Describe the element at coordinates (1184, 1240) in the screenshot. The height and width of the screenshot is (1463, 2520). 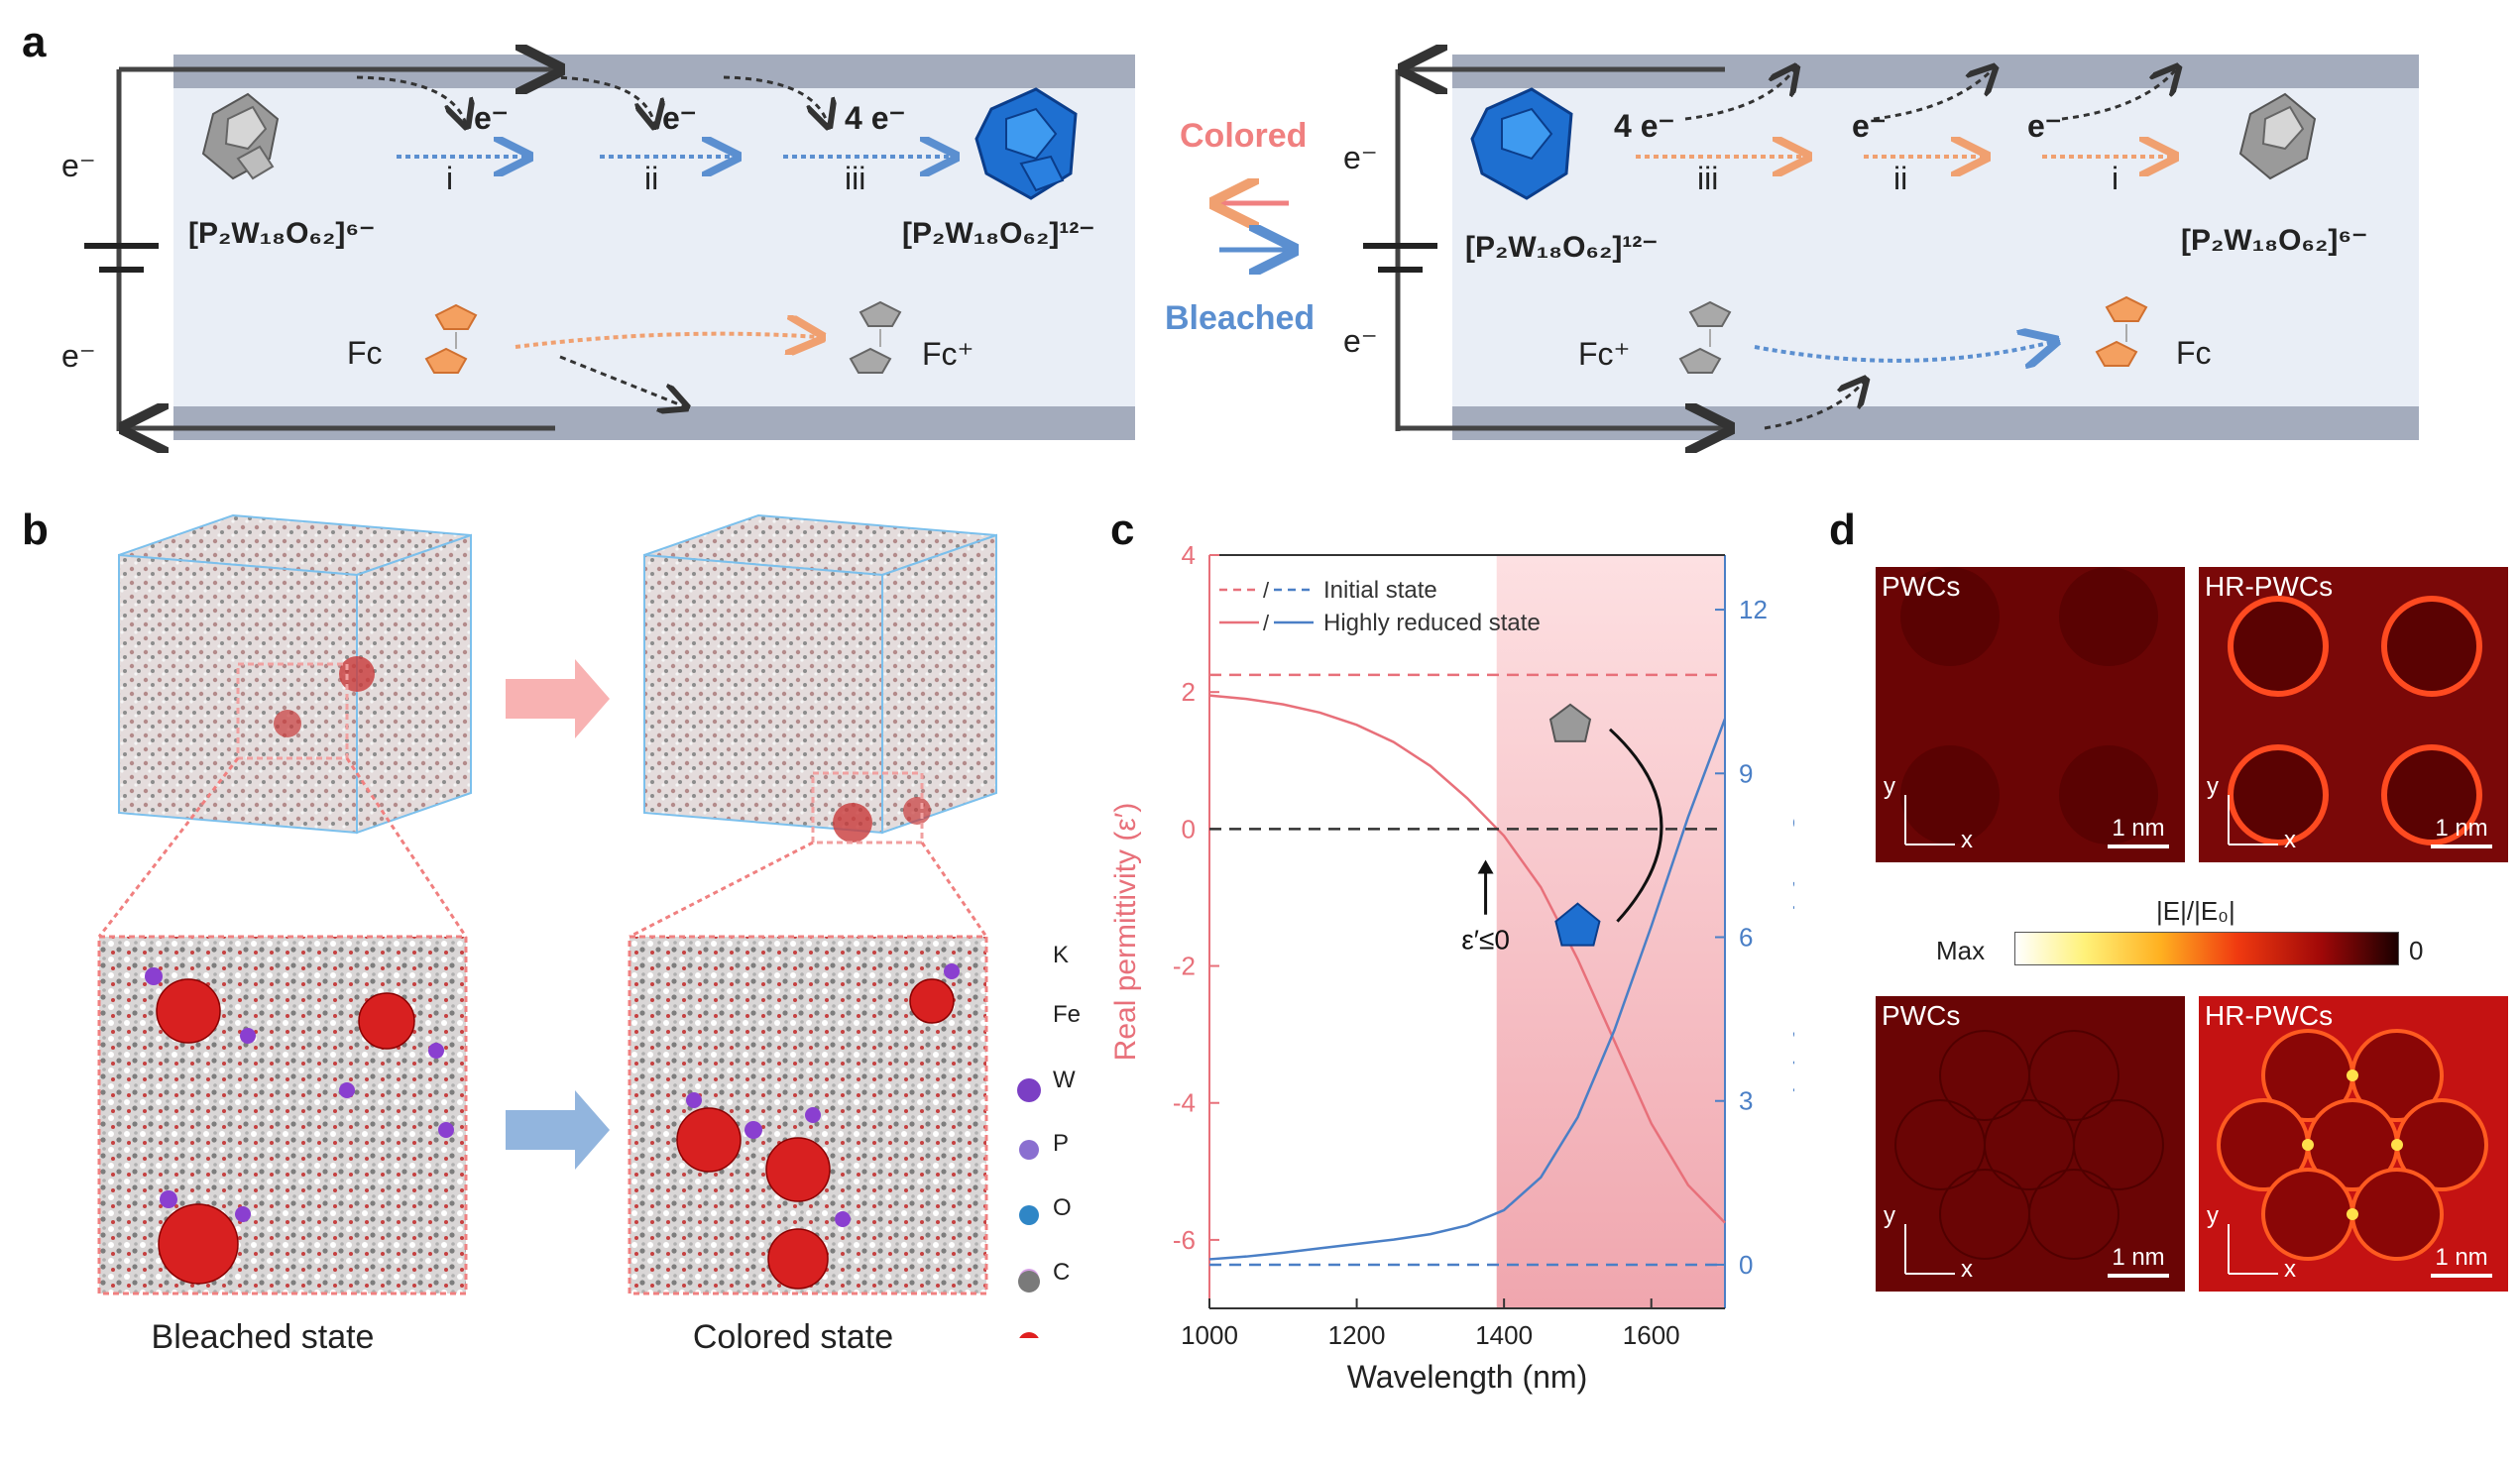
I see `y-left-tick-label: -6` at that location.